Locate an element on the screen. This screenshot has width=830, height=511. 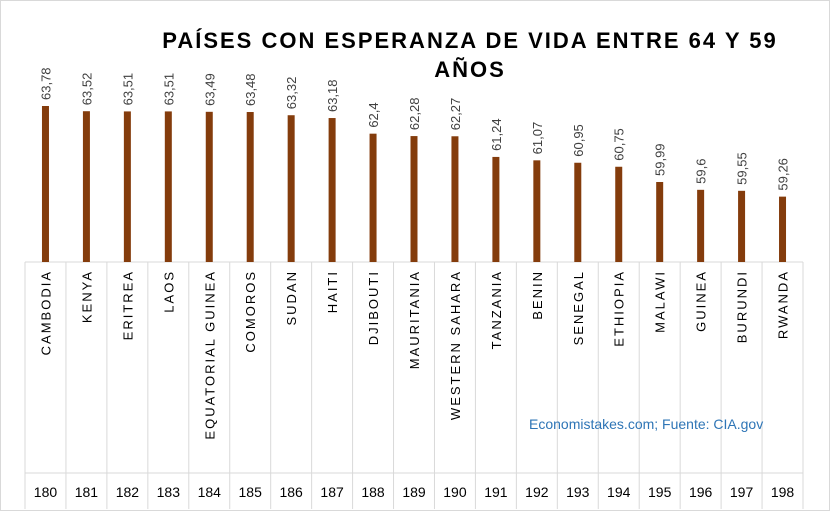
data-label: 60,75 is located at coordinates (619, 144).